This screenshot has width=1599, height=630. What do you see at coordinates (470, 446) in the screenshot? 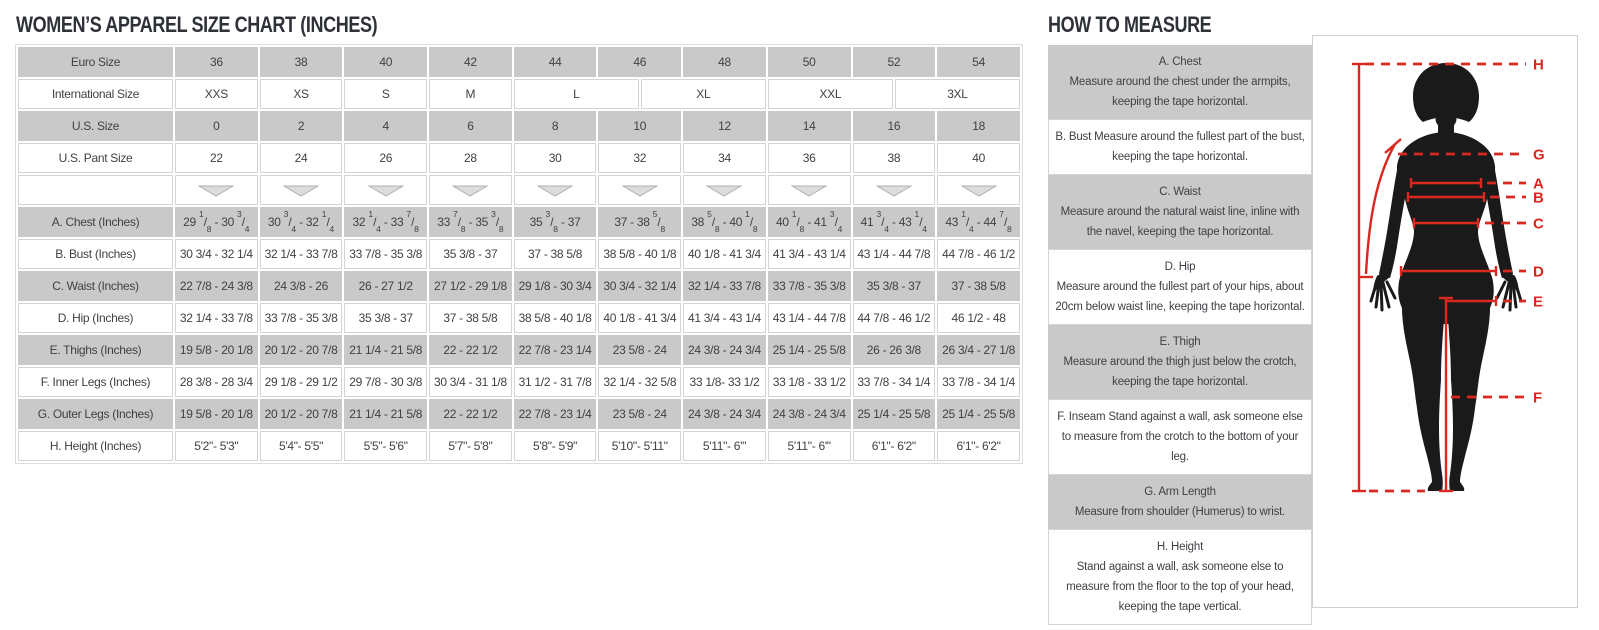
I see `size-cell: 5'7"- 5'8"` at bounding box center [470, 446].